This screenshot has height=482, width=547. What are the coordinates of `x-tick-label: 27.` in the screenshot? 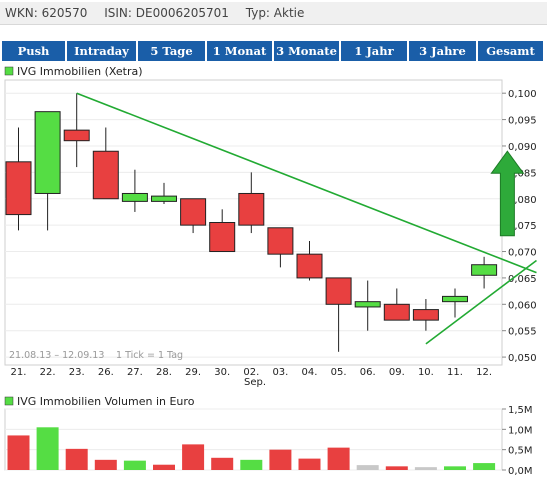 It's located at (135, 372).